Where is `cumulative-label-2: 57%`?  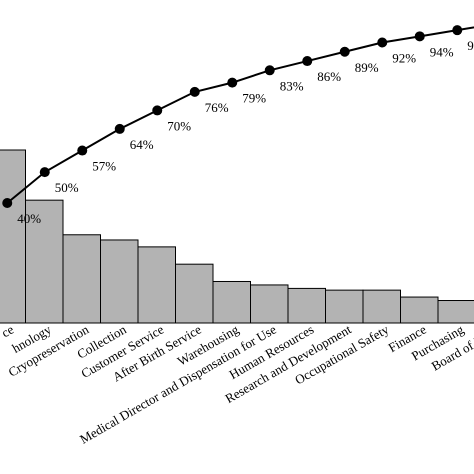 cumulative-label-2: 57% is located at coordinates (104, 166).